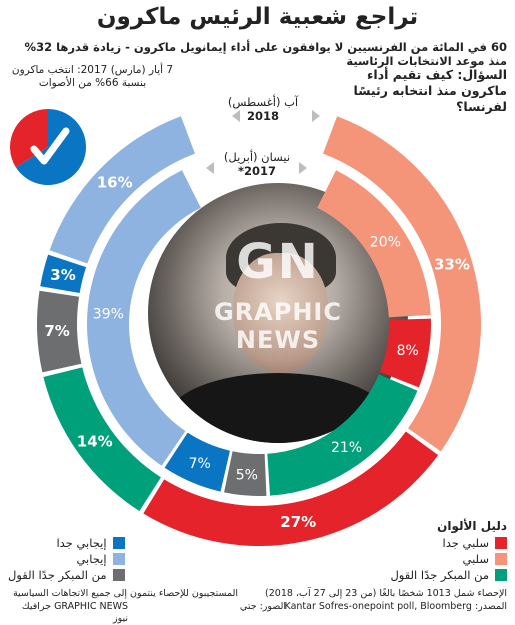  Describe the element at coordinates (263, 606) in the screenshot. I see `footer-photo: الصور: جتي` at that location.